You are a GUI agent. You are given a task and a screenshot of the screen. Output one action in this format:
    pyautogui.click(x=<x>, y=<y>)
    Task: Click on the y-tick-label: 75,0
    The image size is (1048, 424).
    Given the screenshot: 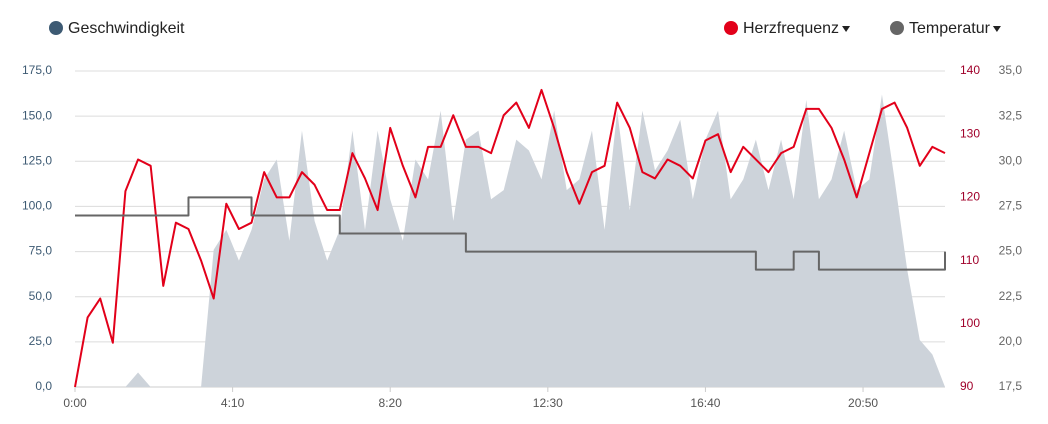 What is the action you would take?
    pyautogui.click(x=41, y=251)
    